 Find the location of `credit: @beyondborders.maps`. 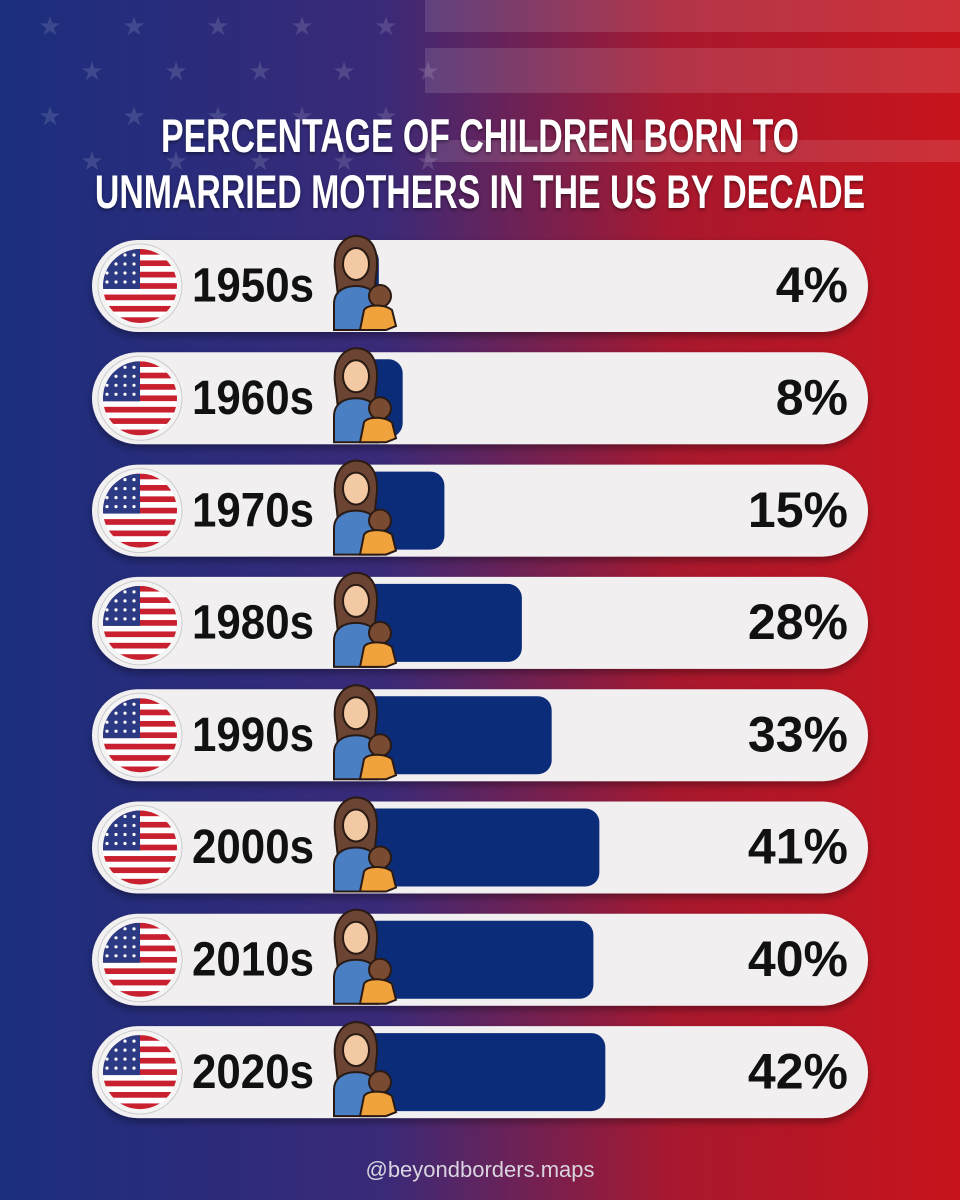

credit: @beyondborders.maps is located at coordinates (479, 1169).